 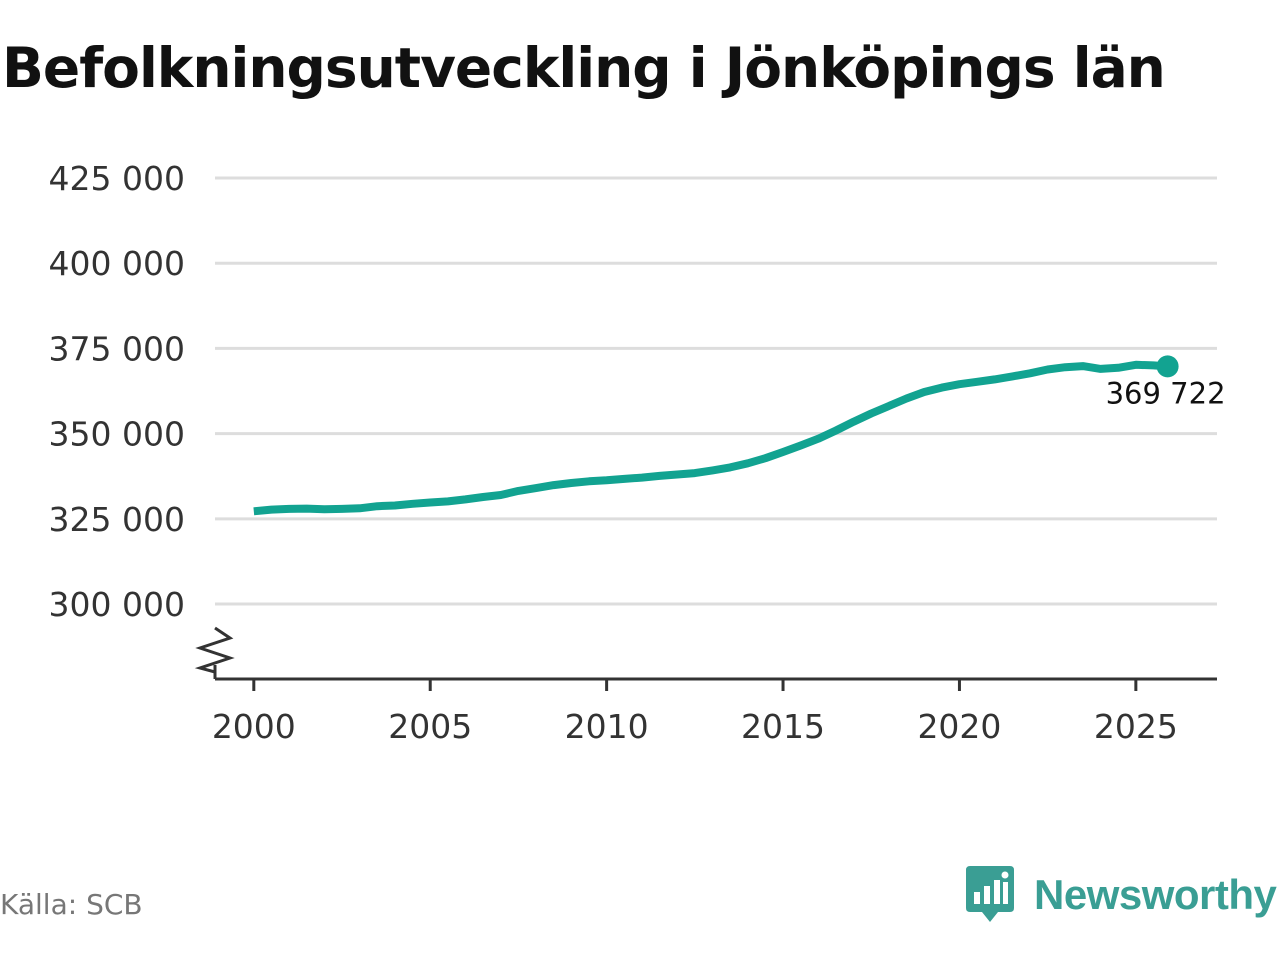 I want to click on source-note: Källa: SCB, so click(x=71, y=904).